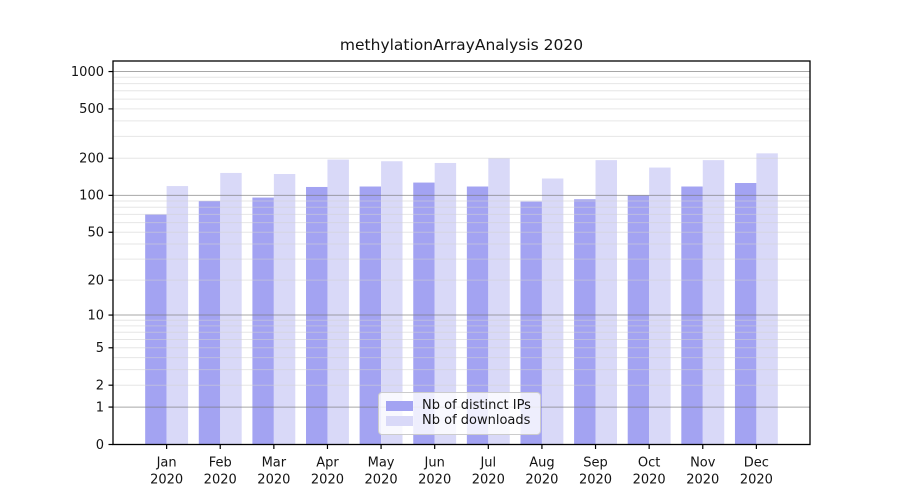  Describe the element at coordinates (284, 309) in the screenshot. I see `bar-downloads-mar` at that location.